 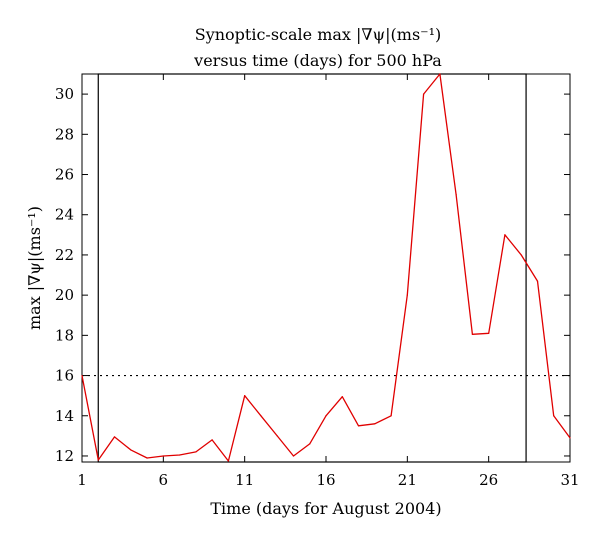 What do you see at coordinates (569, 480) in the screenshot?
I see `x-tick-label: 31` at bounding box center [569, 480].